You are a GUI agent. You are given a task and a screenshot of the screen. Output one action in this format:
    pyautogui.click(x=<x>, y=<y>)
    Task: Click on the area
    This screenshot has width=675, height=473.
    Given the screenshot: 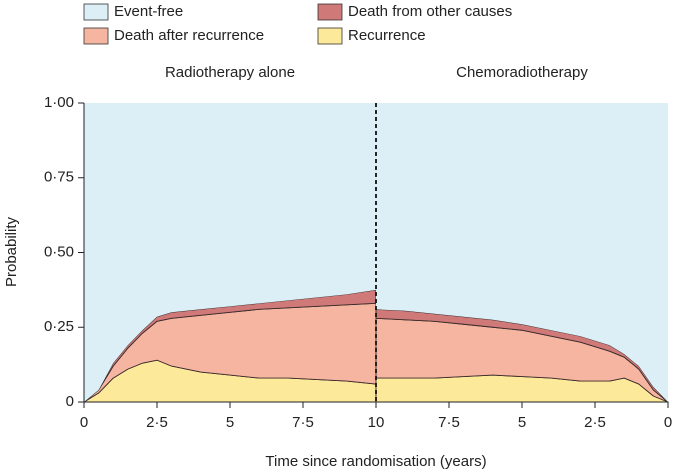 What is the action you would take?
    pyautogui.click(x=522, y=388)
    